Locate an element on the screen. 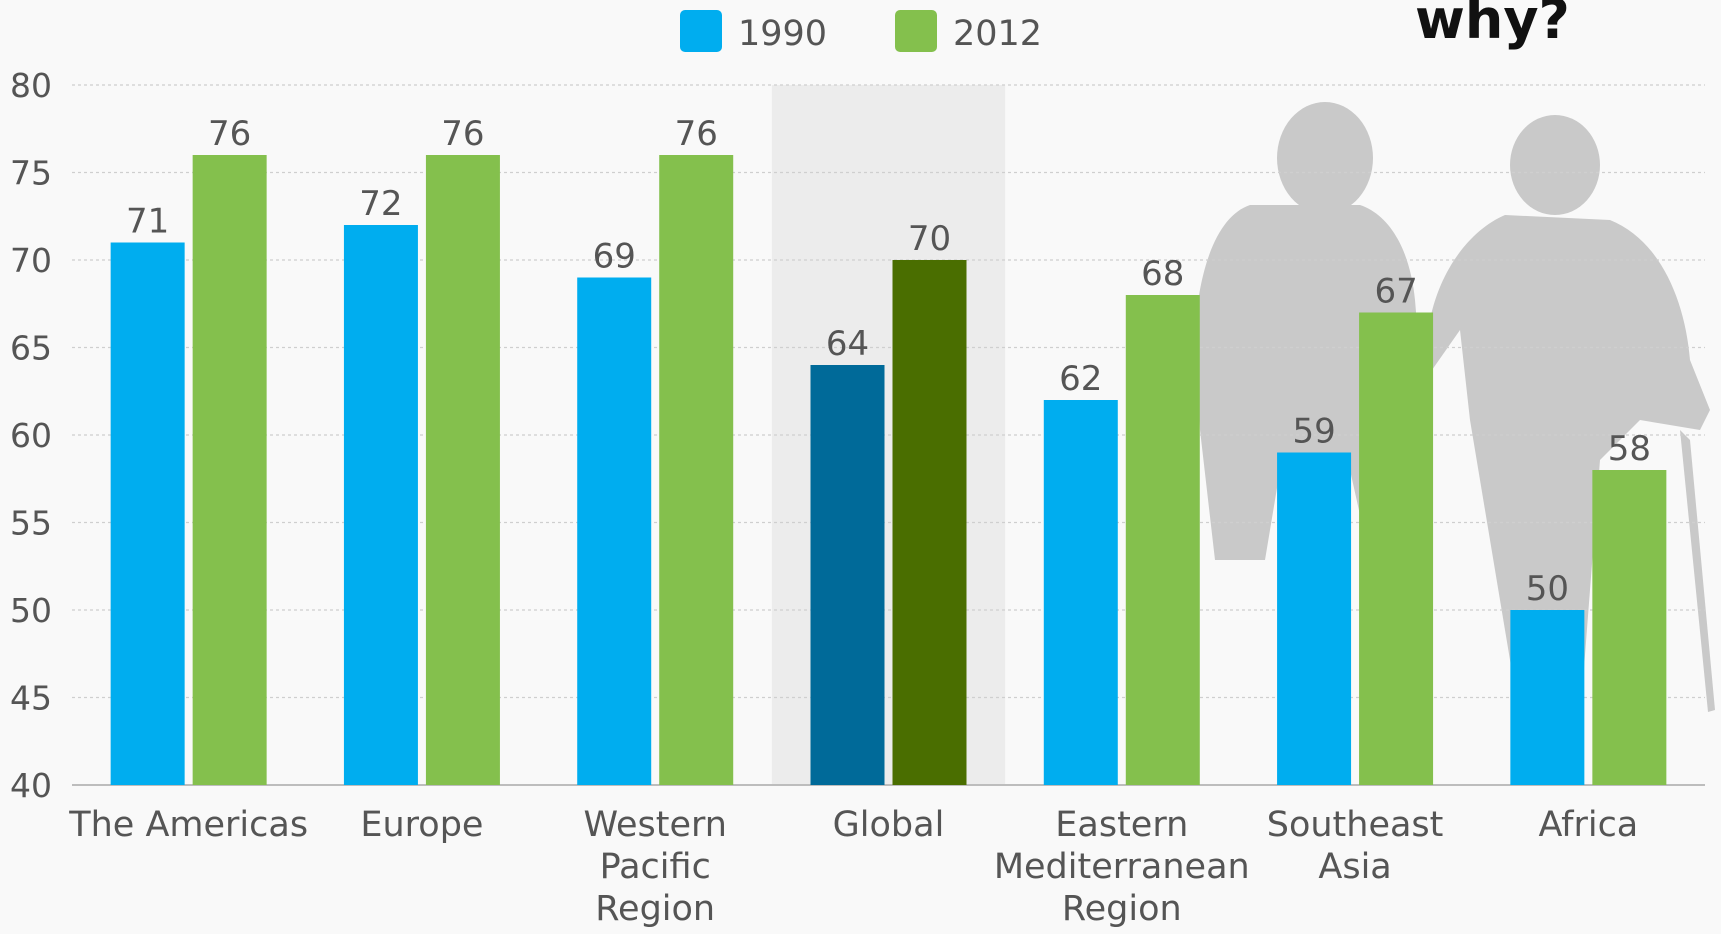 The height and width of the screenshot is (934, 1721). value-label: 67 is located at coordinates (1395, 292).